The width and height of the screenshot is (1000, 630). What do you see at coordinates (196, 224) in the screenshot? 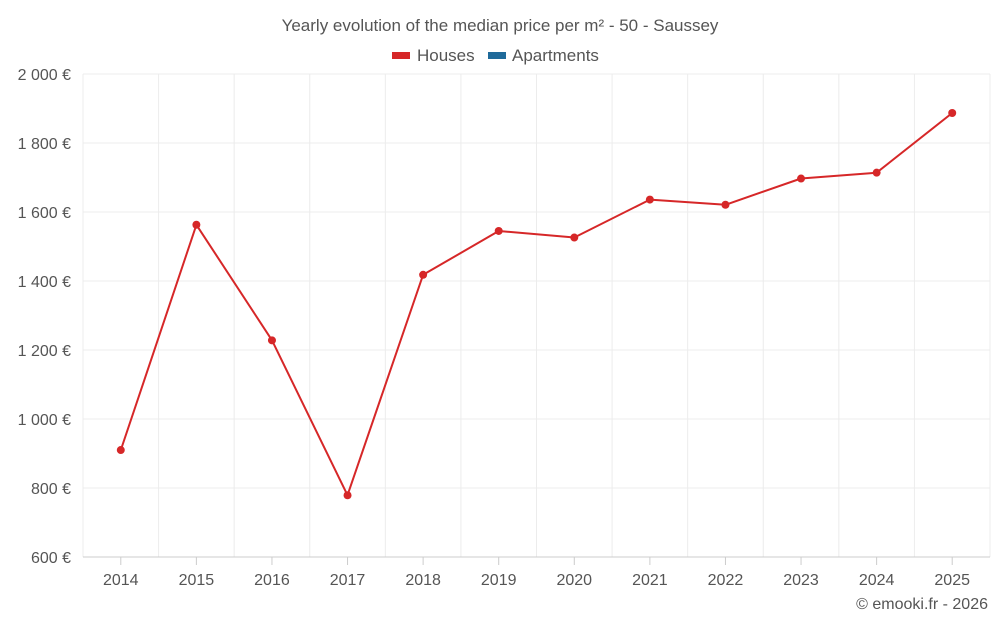
I see `data-point-houses-2015` at bounding box center [196, 224].